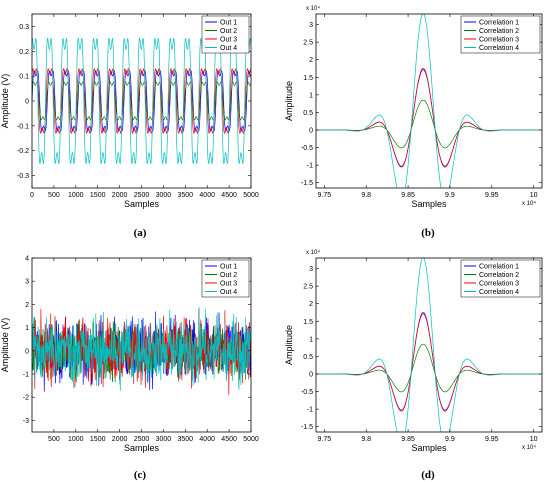 This screenshot has width=550, height=482. What do you see at coordinates (140, 233) in the screenshot?
I see `caption-a: (a)` at bounding box center [140, 233].